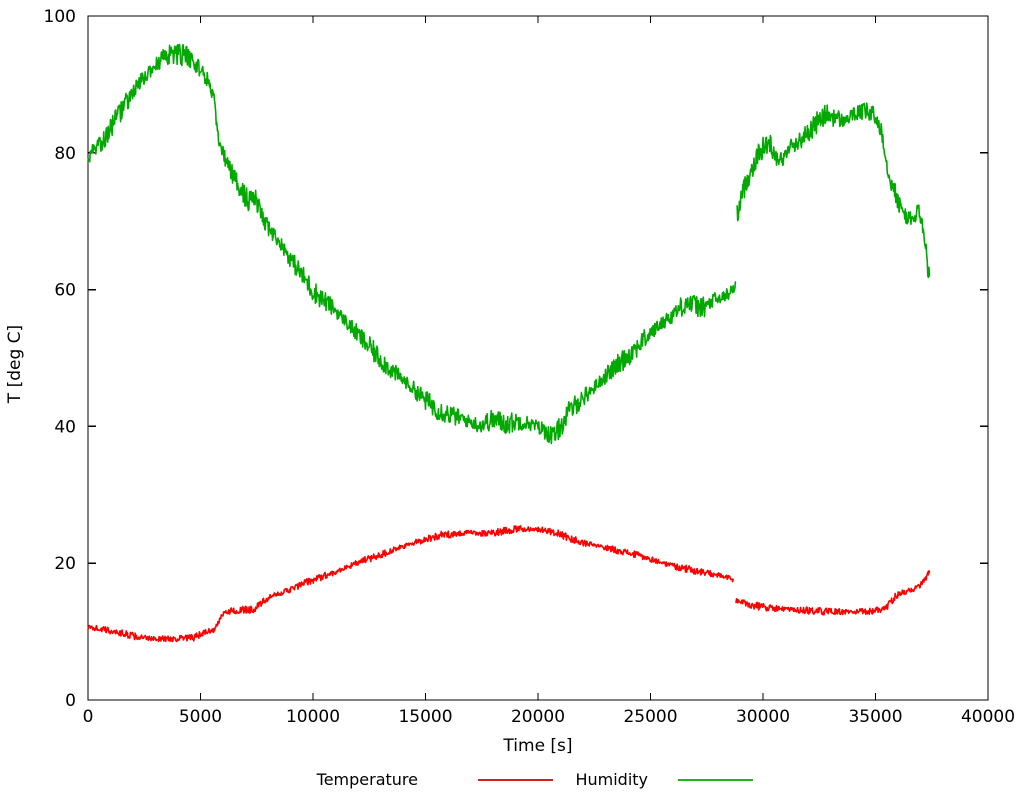  Describe the element at coordinates (763, 717) in the screenshot. I see `x-tick-label: 30000` at that location.